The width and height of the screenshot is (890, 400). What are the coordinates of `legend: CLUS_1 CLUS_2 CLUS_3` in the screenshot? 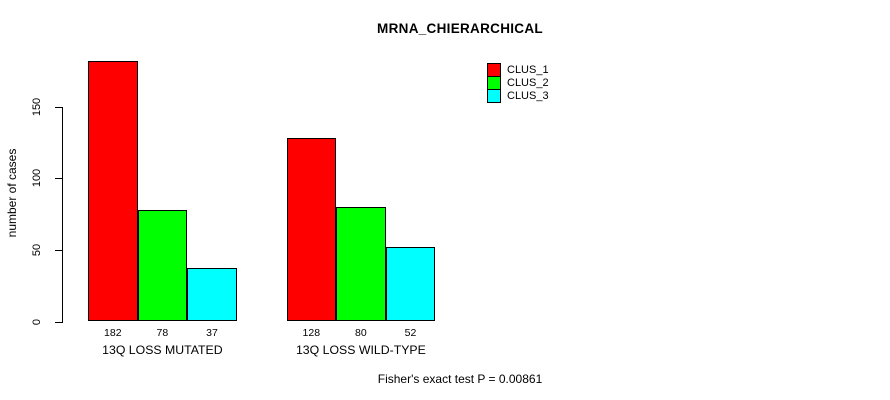 It's located at (518, 83).